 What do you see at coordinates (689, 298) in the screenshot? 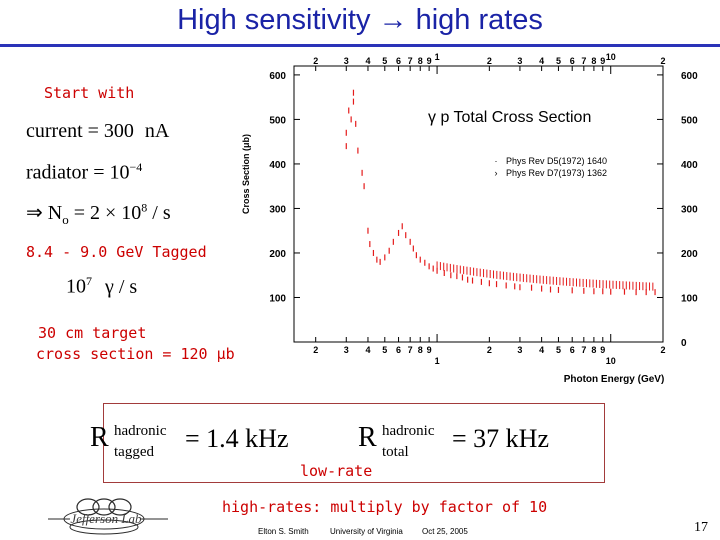
I see `y-tick-label-right: 100` at bounding box center [689, 298].